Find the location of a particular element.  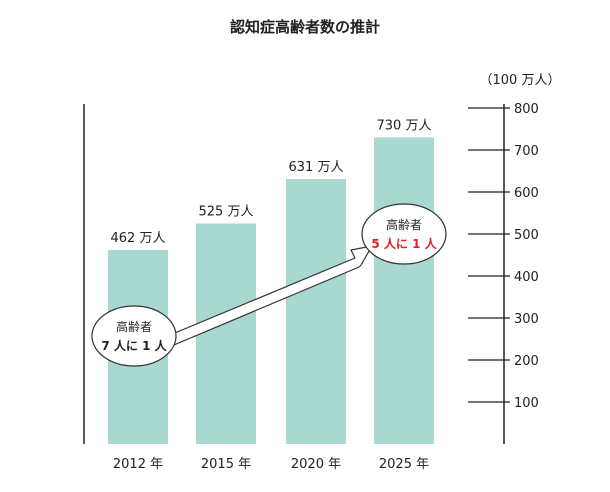

bar-value-label-0: 462 万人 is located at coordinates (138, 238).